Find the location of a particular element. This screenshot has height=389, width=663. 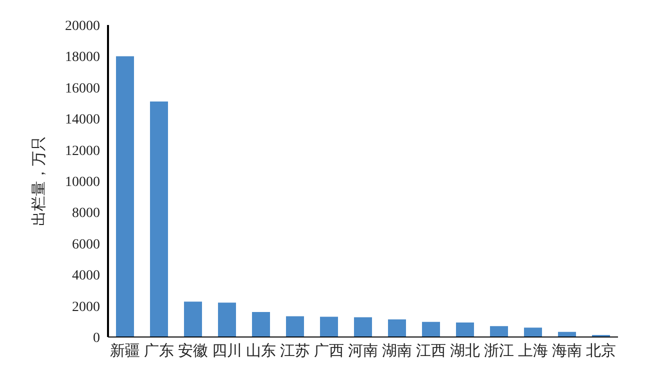

y-tick-label: 20000 is located at coordinates (82, 26).